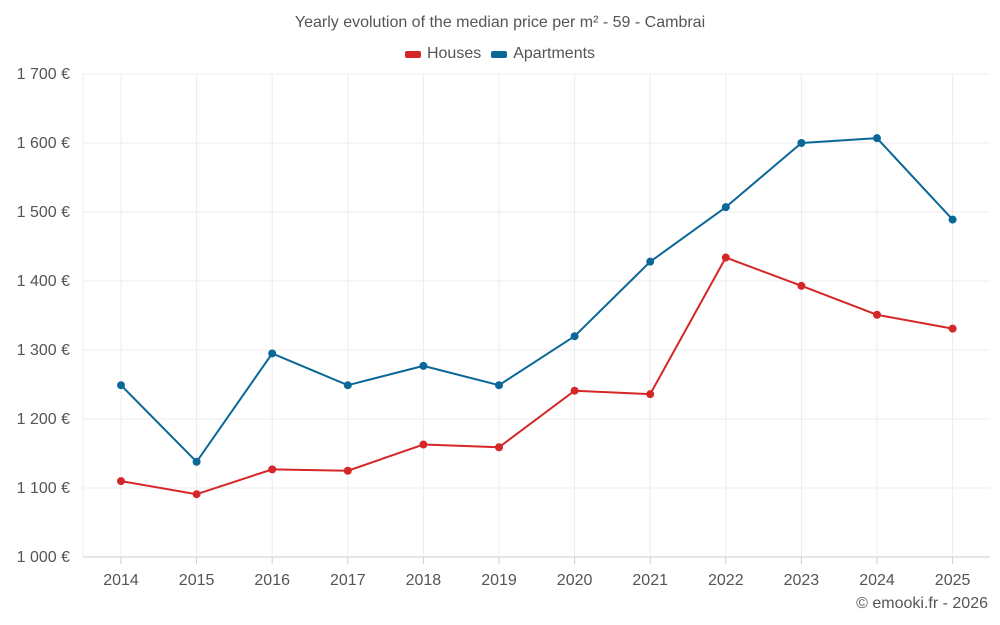 Image resolution: width=1000 pixels, height=625 pixels. Describe the element at coordinates (499, 580) in the screenshot. I see `x-tick-label: 2019` at that location.